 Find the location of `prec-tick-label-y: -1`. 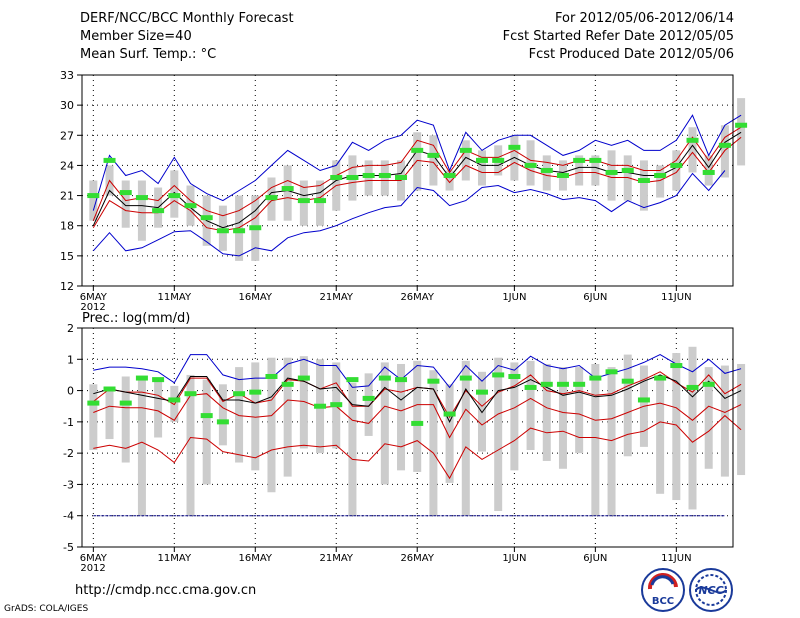

prec-tick-label-y: -1 is located at coordinates (68, 422).